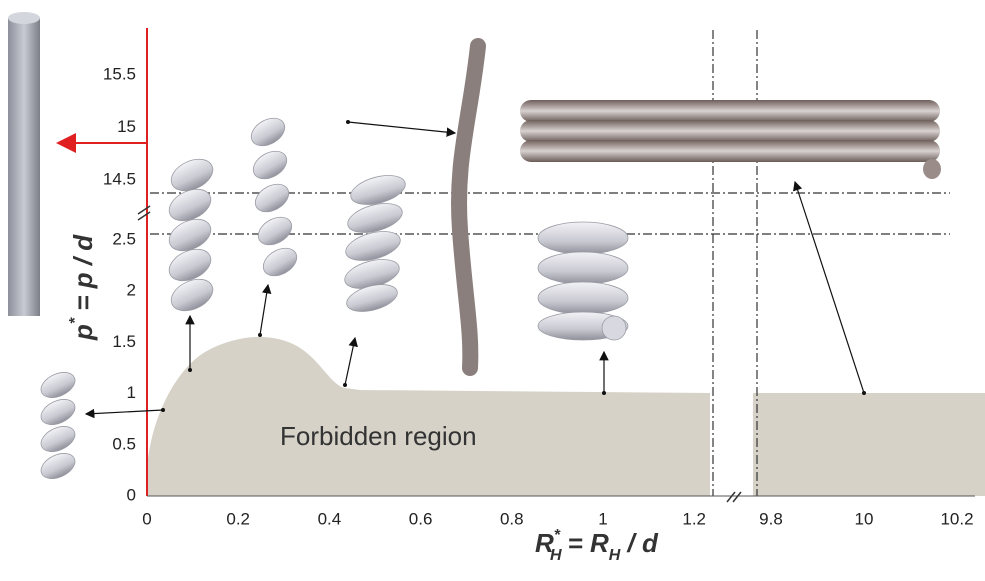  Describe the element at coordinates (330, 518) in the screenshot. I see `x-tick-label: 0.4` at that location.